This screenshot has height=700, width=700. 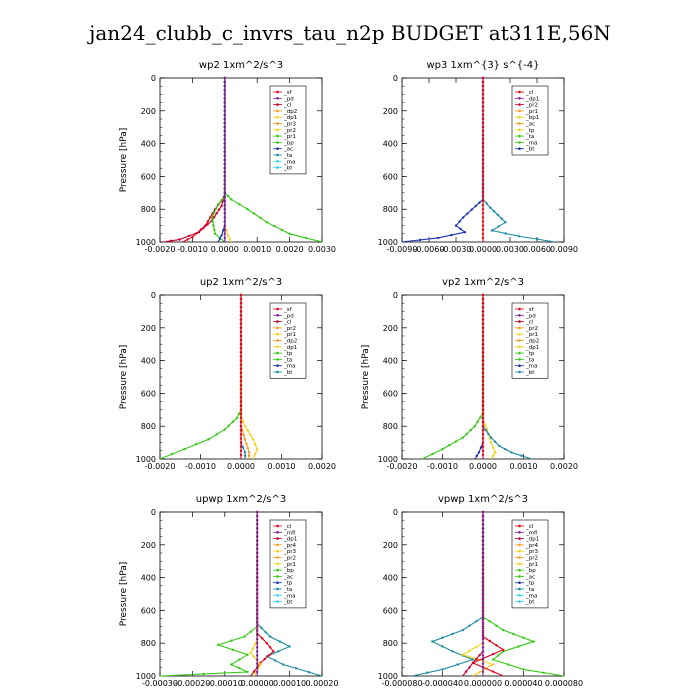 I want to click on panel-title: up2 1xm^2/s^3, so click(x=241, y=282).